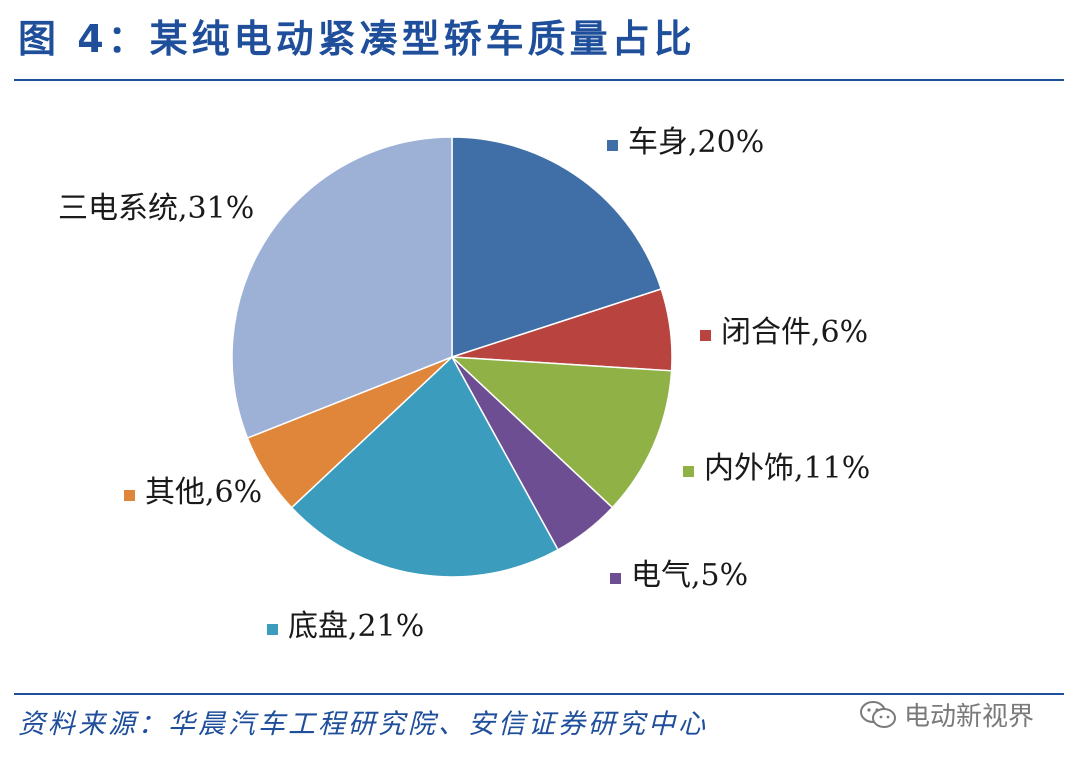 The image size is (1080, 759). Describe the element at coordinates (969, 717) in the screenshot. I see `watermark-text: 电动新视界` at that location.